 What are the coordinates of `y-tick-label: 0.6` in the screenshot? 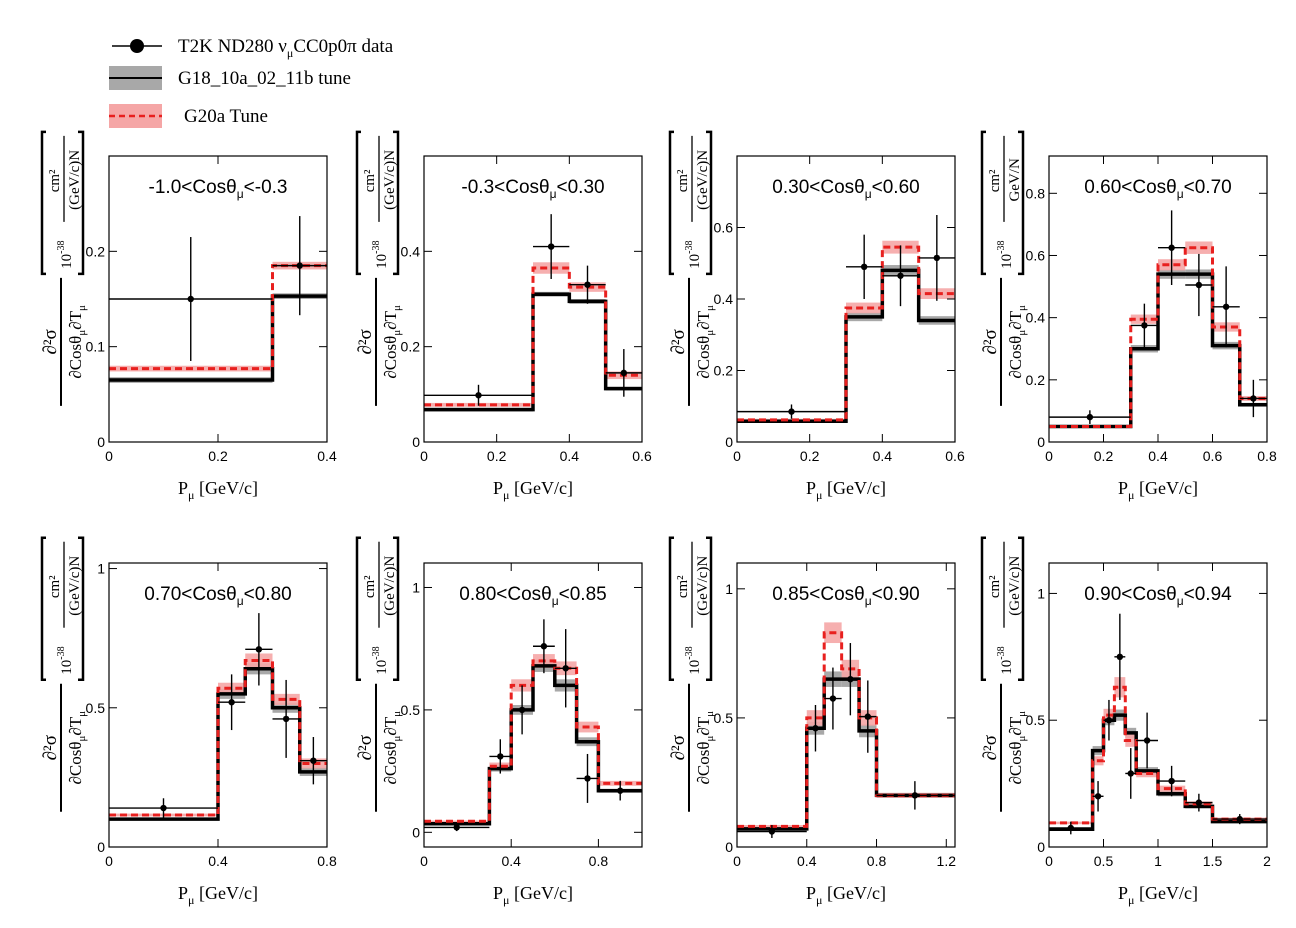 It's located at (1036, 255).